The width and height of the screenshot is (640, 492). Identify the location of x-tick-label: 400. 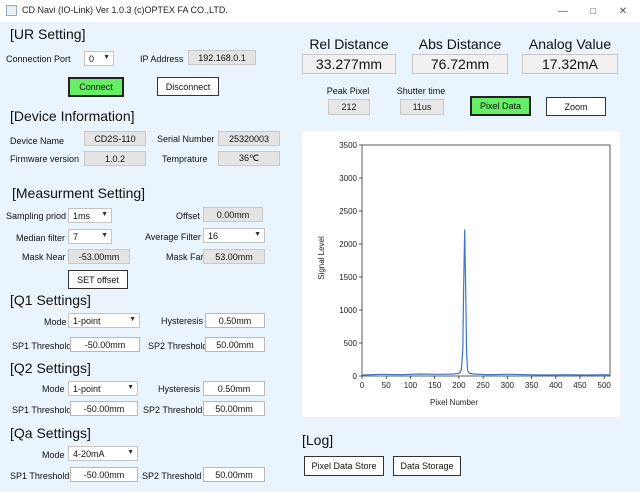
(556, 385).